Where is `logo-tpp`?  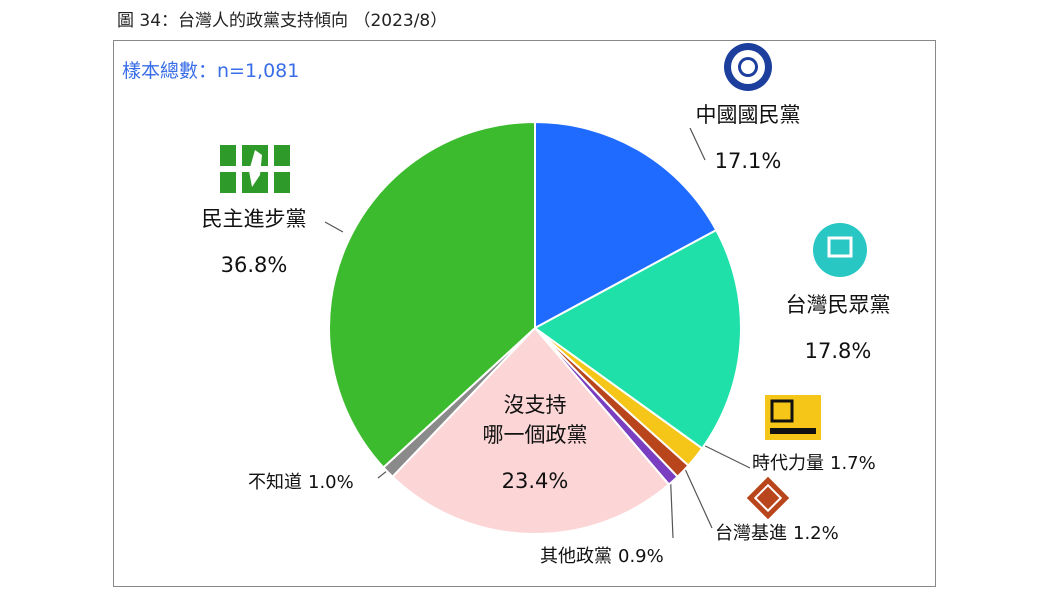 logo-tpp is located at coordinates (840, 250).